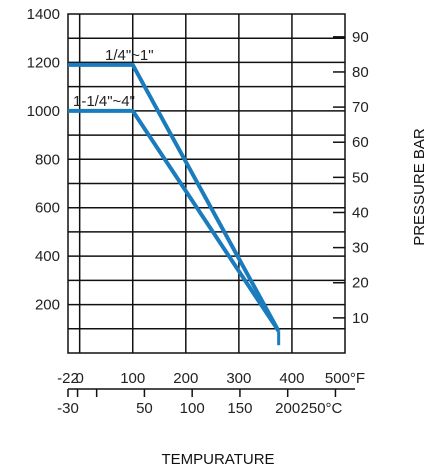 This screenshot has width=431, height=469. I want to click on right-tick-label: 90, so click(360, 37).